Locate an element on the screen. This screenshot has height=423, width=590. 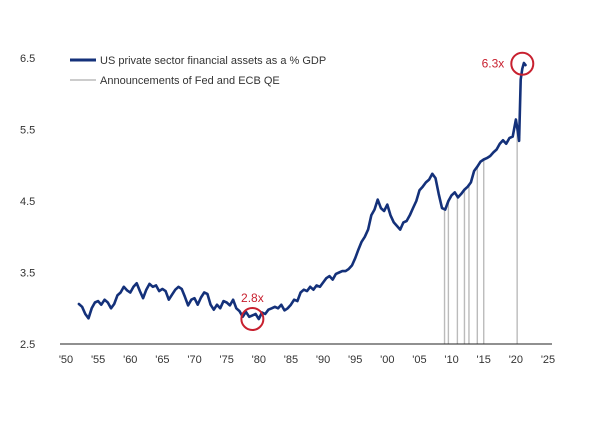
x-tick-label: '50 is located at coordinates (66, 360).